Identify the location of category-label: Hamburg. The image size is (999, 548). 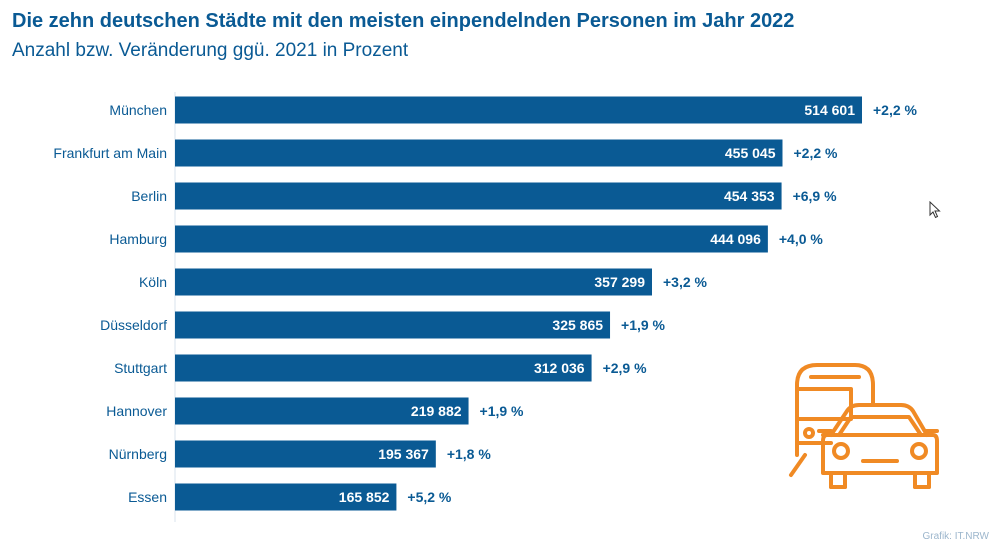
(138, 239).